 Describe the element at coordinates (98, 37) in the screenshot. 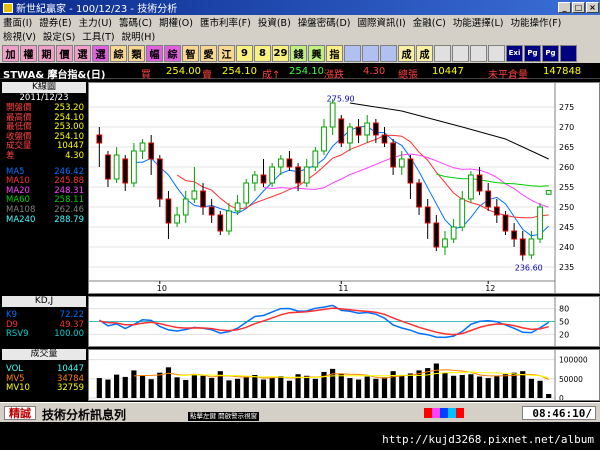

I see `menu2-item: 工具(T)` at that location.